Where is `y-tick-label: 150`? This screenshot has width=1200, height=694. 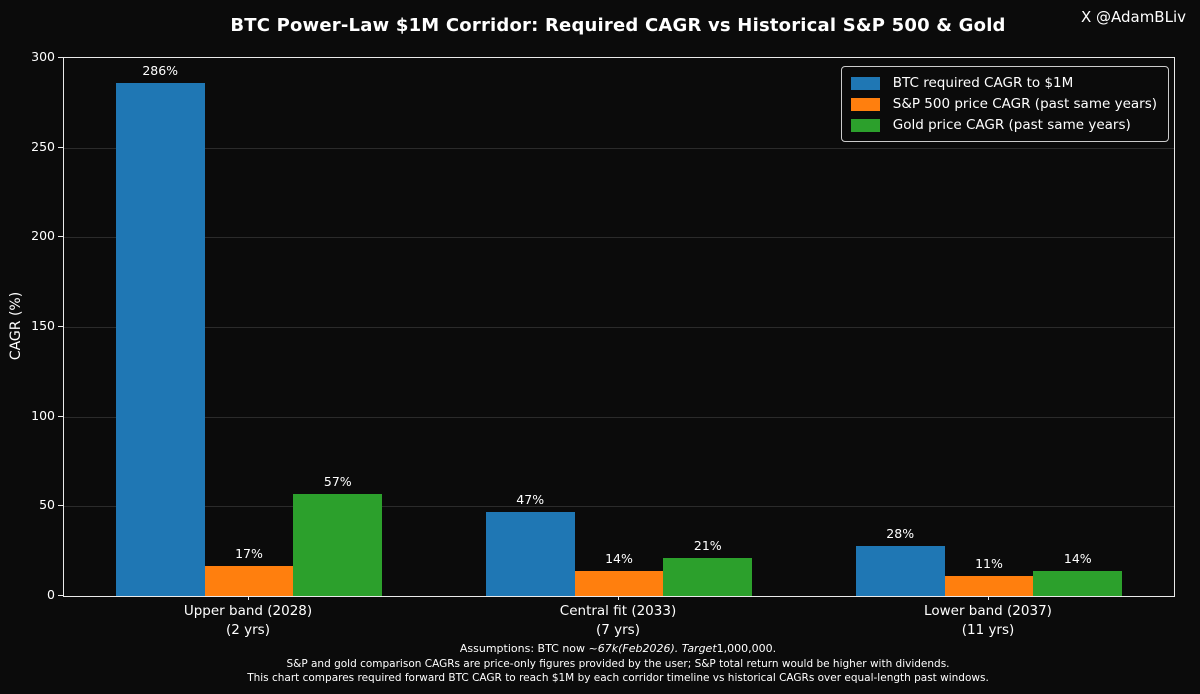
y-tick-label: 150 is located at coordinates (43, 325).